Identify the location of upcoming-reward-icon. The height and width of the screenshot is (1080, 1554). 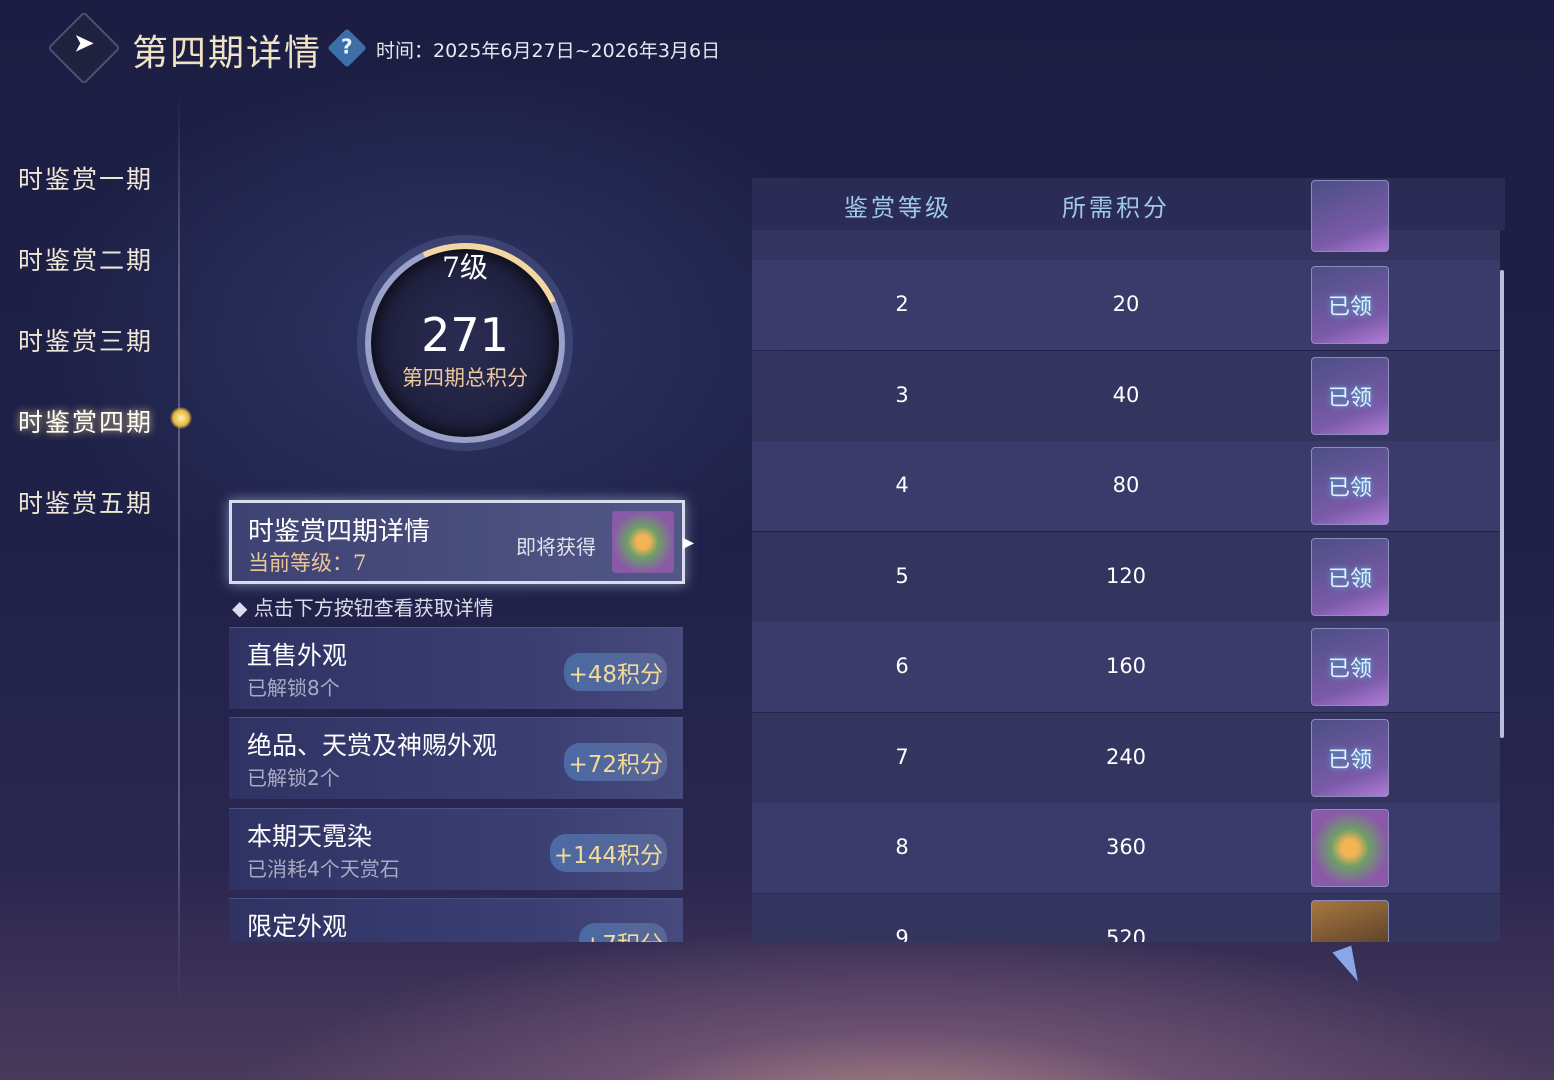
(643, 542).